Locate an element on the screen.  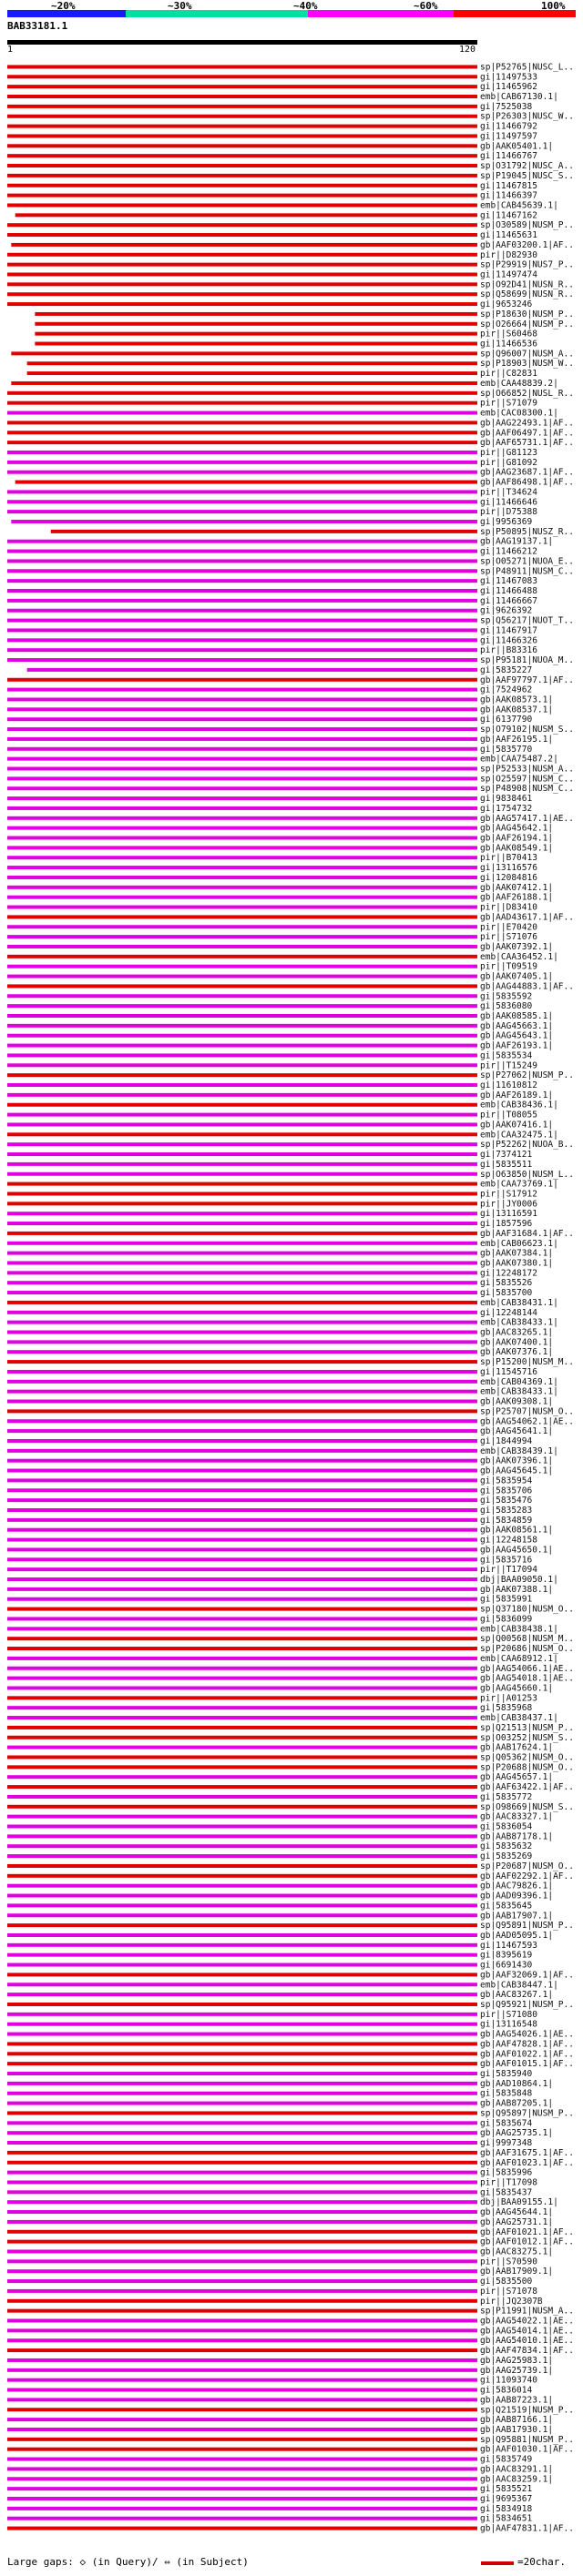
hit-label: gb|AAK07416.1| is located at coordinates (516, 1125).